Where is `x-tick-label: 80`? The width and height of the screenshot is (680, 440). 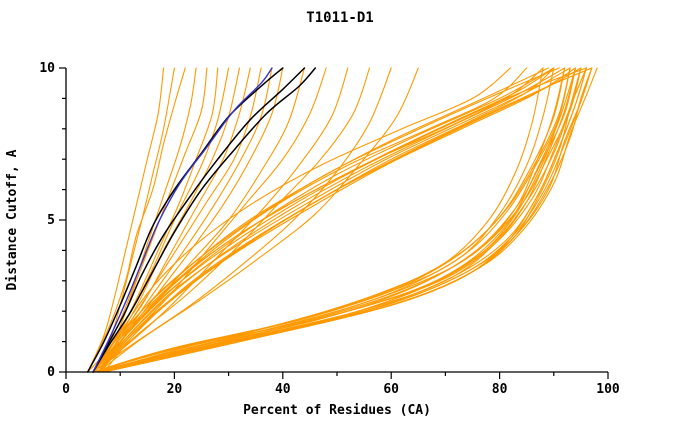 x-tick-label: 80 is located at coordinates (500, 389).